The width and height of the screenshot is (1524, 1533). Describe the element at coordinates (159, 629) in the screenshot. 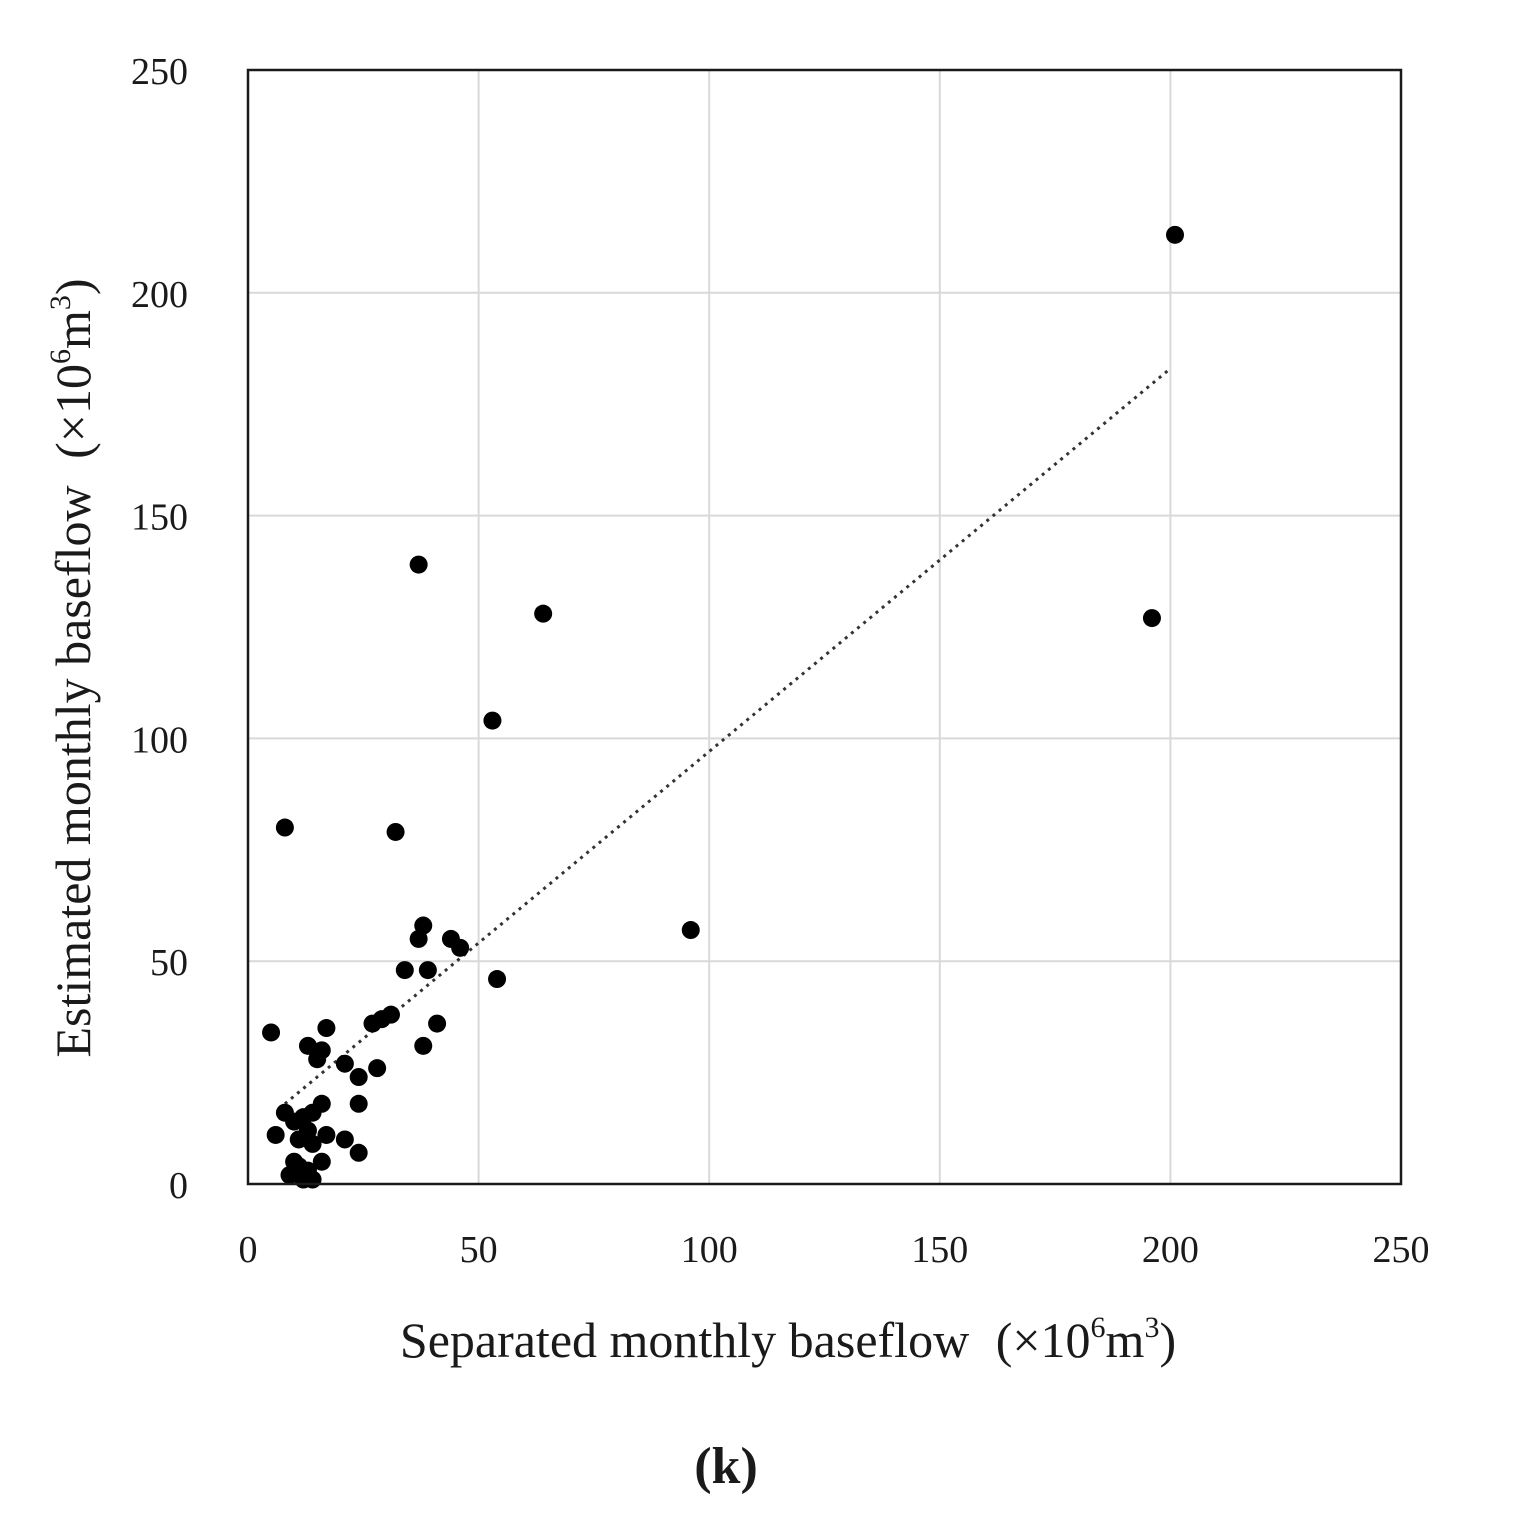

I see `y-tick-labels: 0 50 100 150 200 250` at that location.